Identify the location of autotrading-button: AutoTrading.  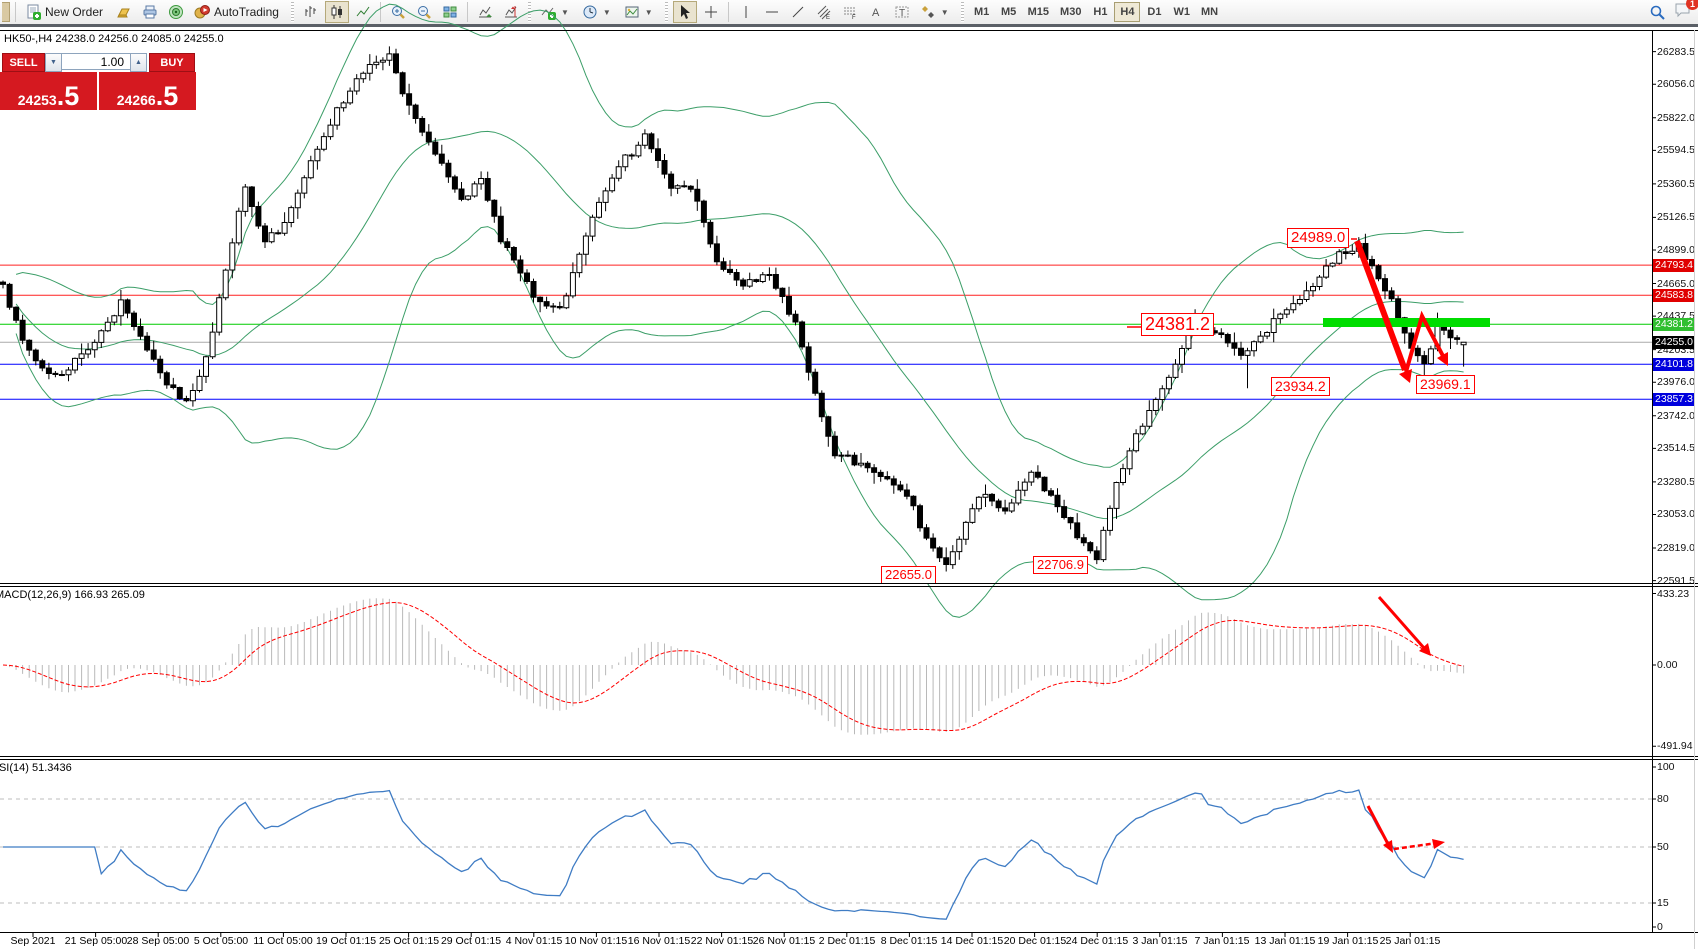
(238, 12).